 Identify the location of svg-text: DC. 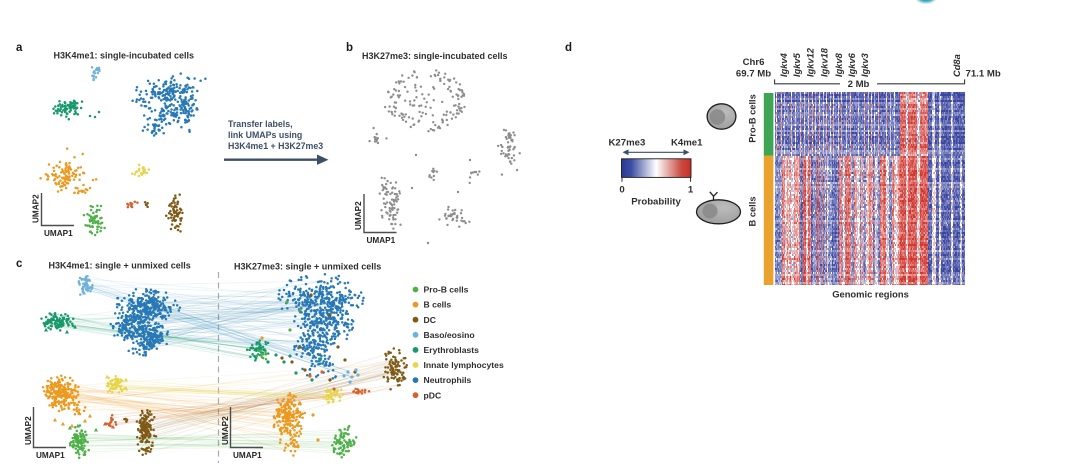
(430, 320).